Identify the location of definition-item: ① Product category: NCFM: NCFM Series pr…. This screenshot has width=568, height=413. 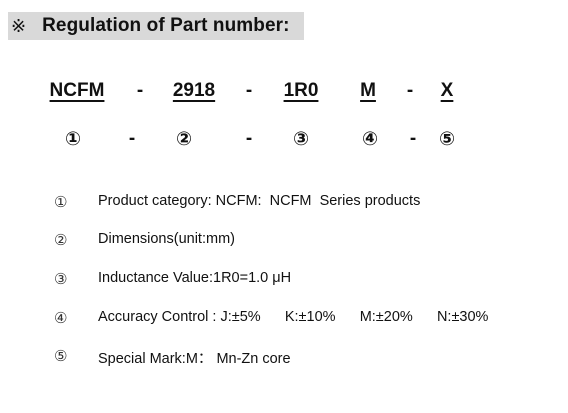
(284, 204).